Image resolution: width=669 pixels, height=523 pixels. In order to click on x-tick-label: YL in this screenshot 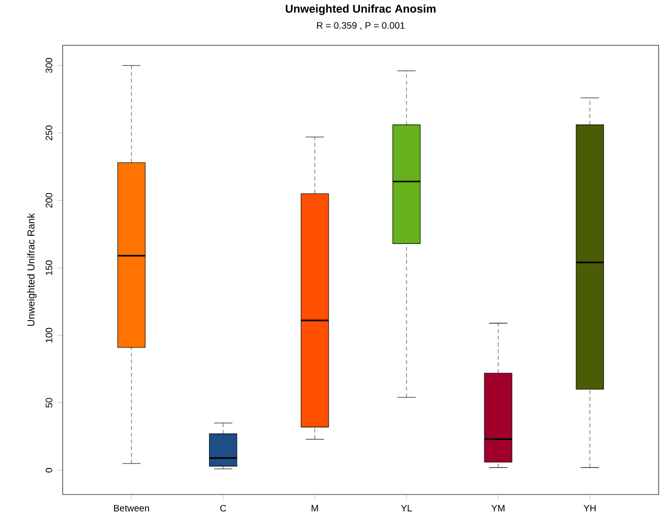, I will do `click(406, 508)`.